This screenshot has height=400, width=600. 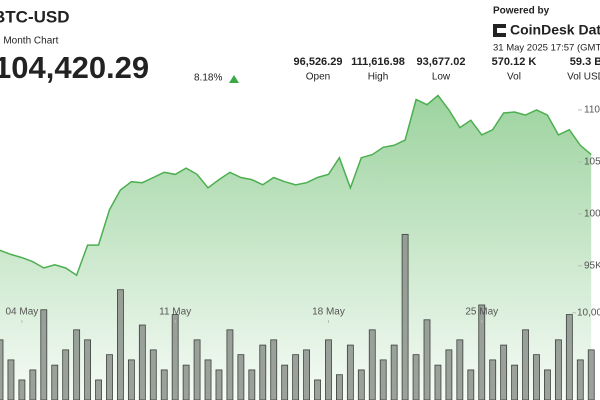 What do you see at coordinates (441, 62) in the screenshot?
I see `stat-value: 93,677.02` at bounding box center [441, 62].